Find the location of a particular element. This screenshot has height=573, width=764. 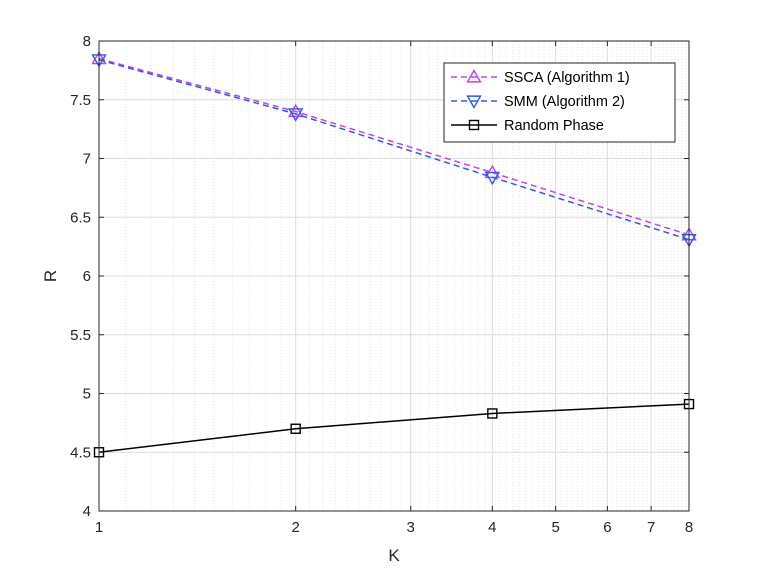

legend-item: SMM (Algorithm 2) is located at coordinates (538, 102).